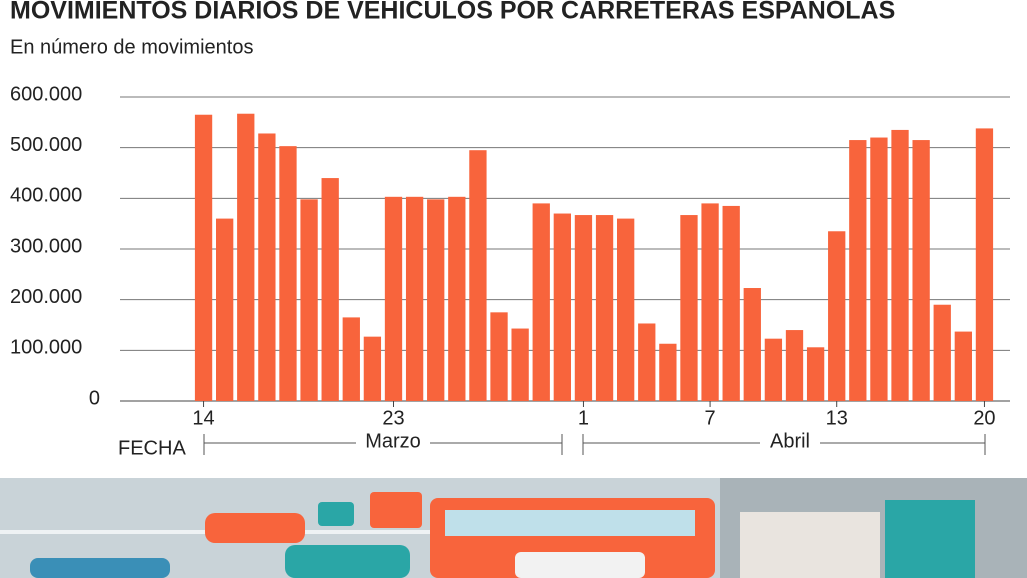 This screenshot has width=1027, height=578. I want to click on x-tick-label: 14, so click(203, 418).